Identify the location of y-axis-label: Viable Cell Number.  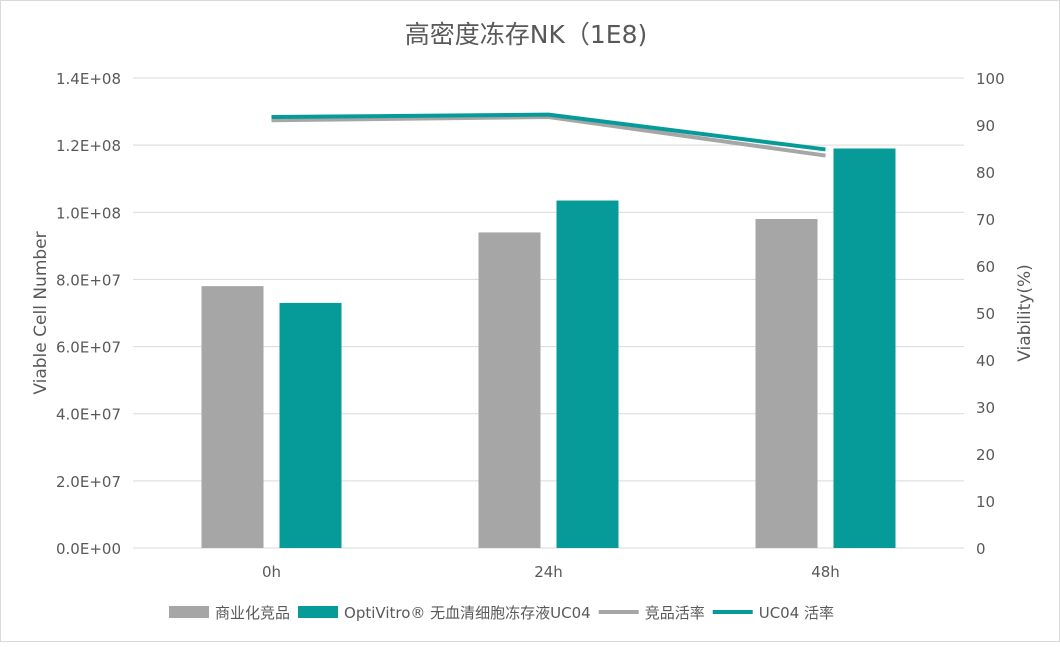
(41, 312).